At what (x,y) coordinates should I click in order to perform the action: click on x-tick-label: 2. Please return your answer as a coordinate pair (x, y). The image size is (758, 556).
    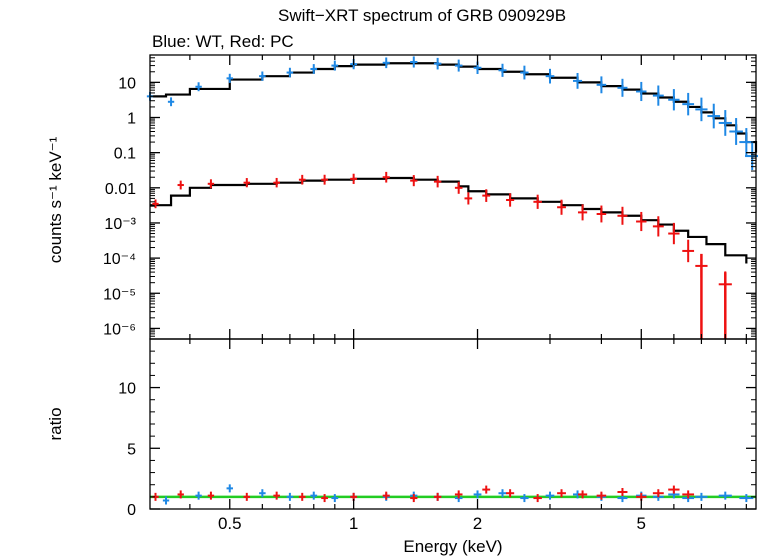
    Looking at the image, I should click on (477, 523).